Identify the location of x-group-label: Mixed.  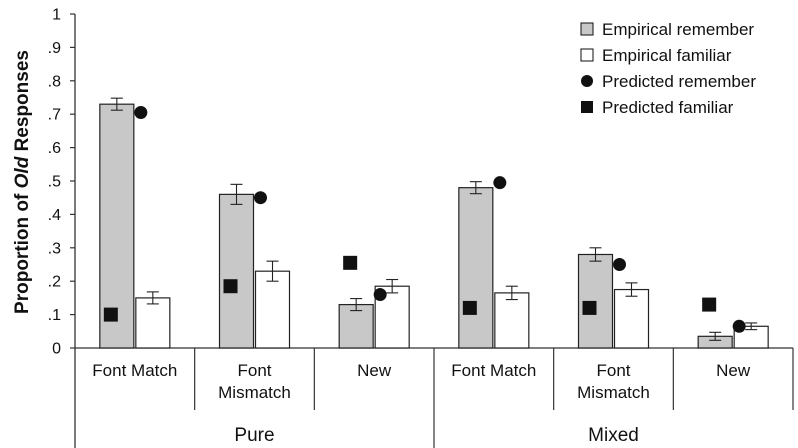
(613, 435).